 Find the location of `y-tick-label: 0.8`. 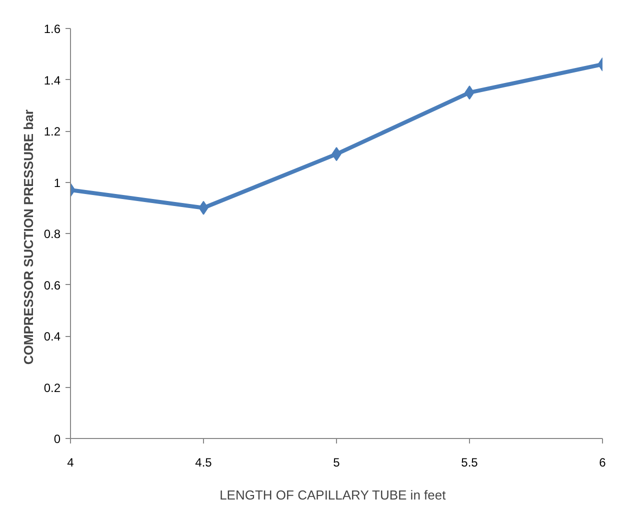

y-tick-label: 0.8 is located at coordinates (52, 234).